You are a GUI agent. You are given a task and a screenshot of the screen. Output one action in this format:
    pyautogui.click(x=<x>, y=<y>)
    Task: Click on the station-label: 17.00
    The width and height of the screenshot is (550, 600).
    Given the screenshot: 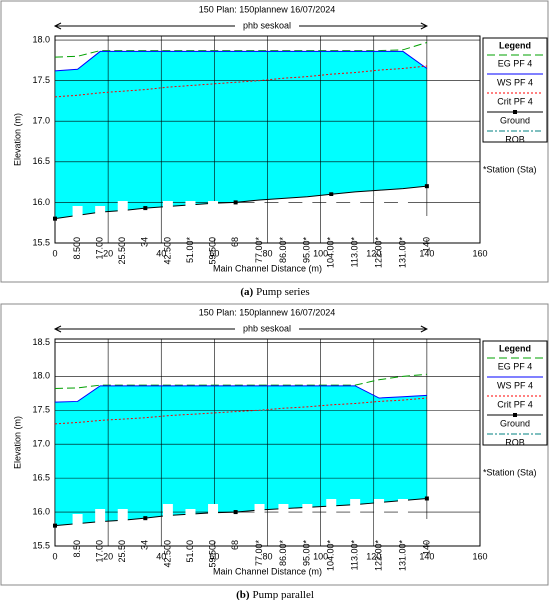 What is the action you would take?
    pyautogui.click(x=100, y=248)
    